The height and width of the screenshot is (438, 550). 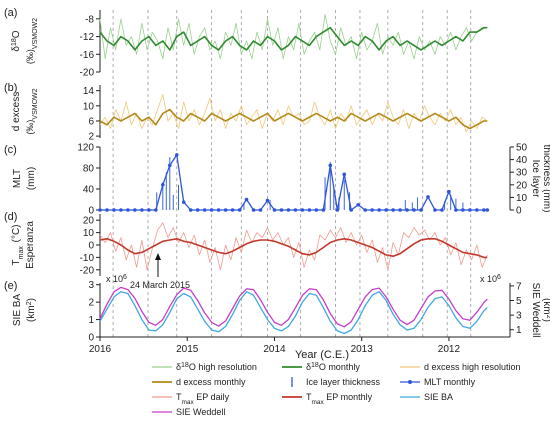 I want to click on y2-tick-label: 0, so click(x=519, y=211).